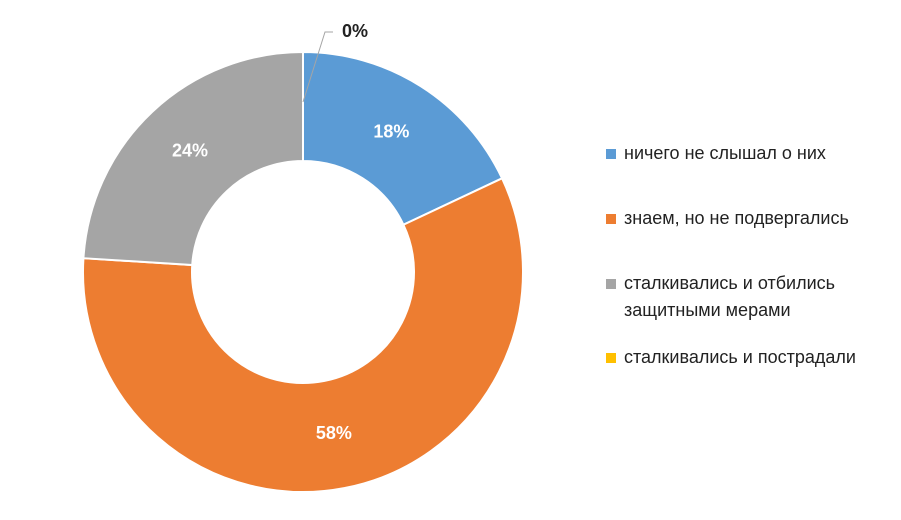 Image resolution: width=901 pixels, height=520 pixels. What do you see at coordinates (391, 131) in the screenshot?
I see `data-label: 18%` at bounding box center [391, 131].